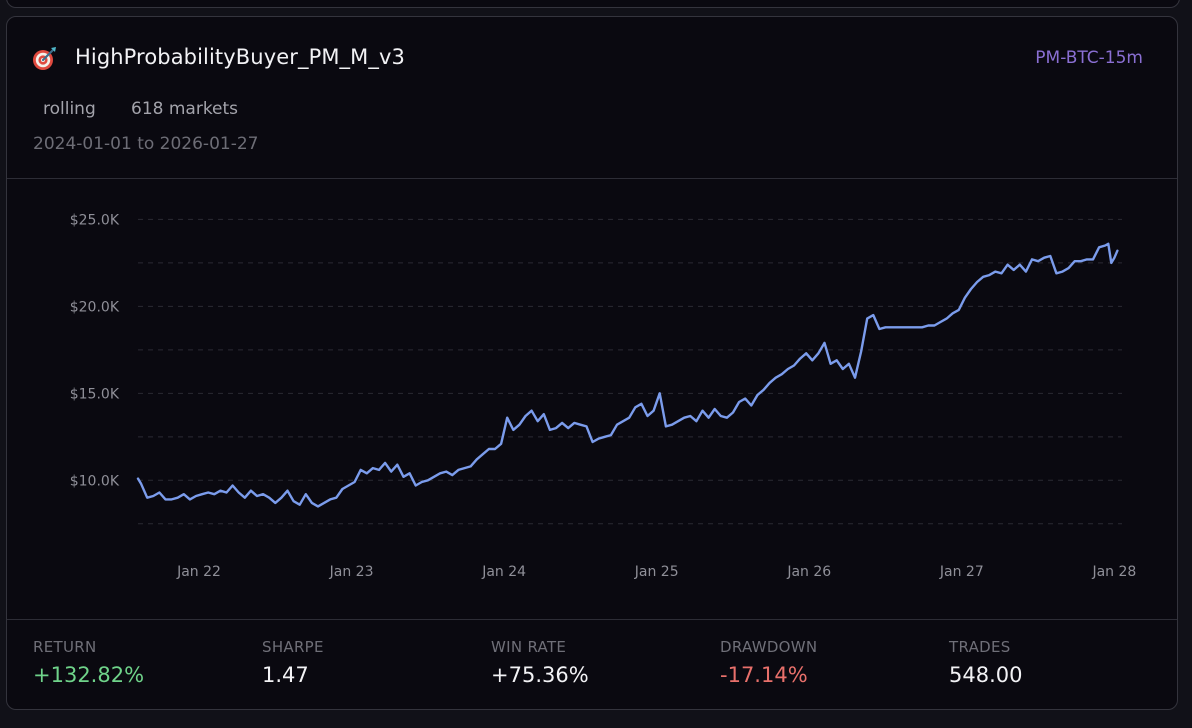  What do you see at coordinates (285, 675) in the screenshot?
I see `stat-value: 1.47` at bounding box center [285, 675].